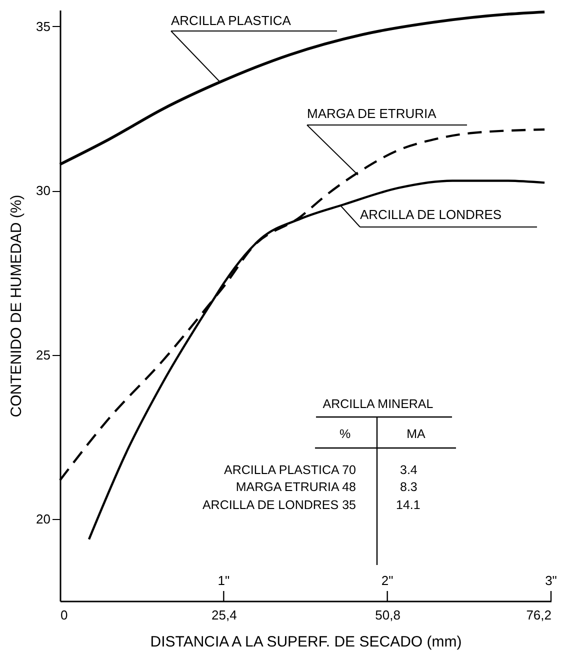  I want to click on series-label: ARCILLA PLASTICA, so click(231, 20).